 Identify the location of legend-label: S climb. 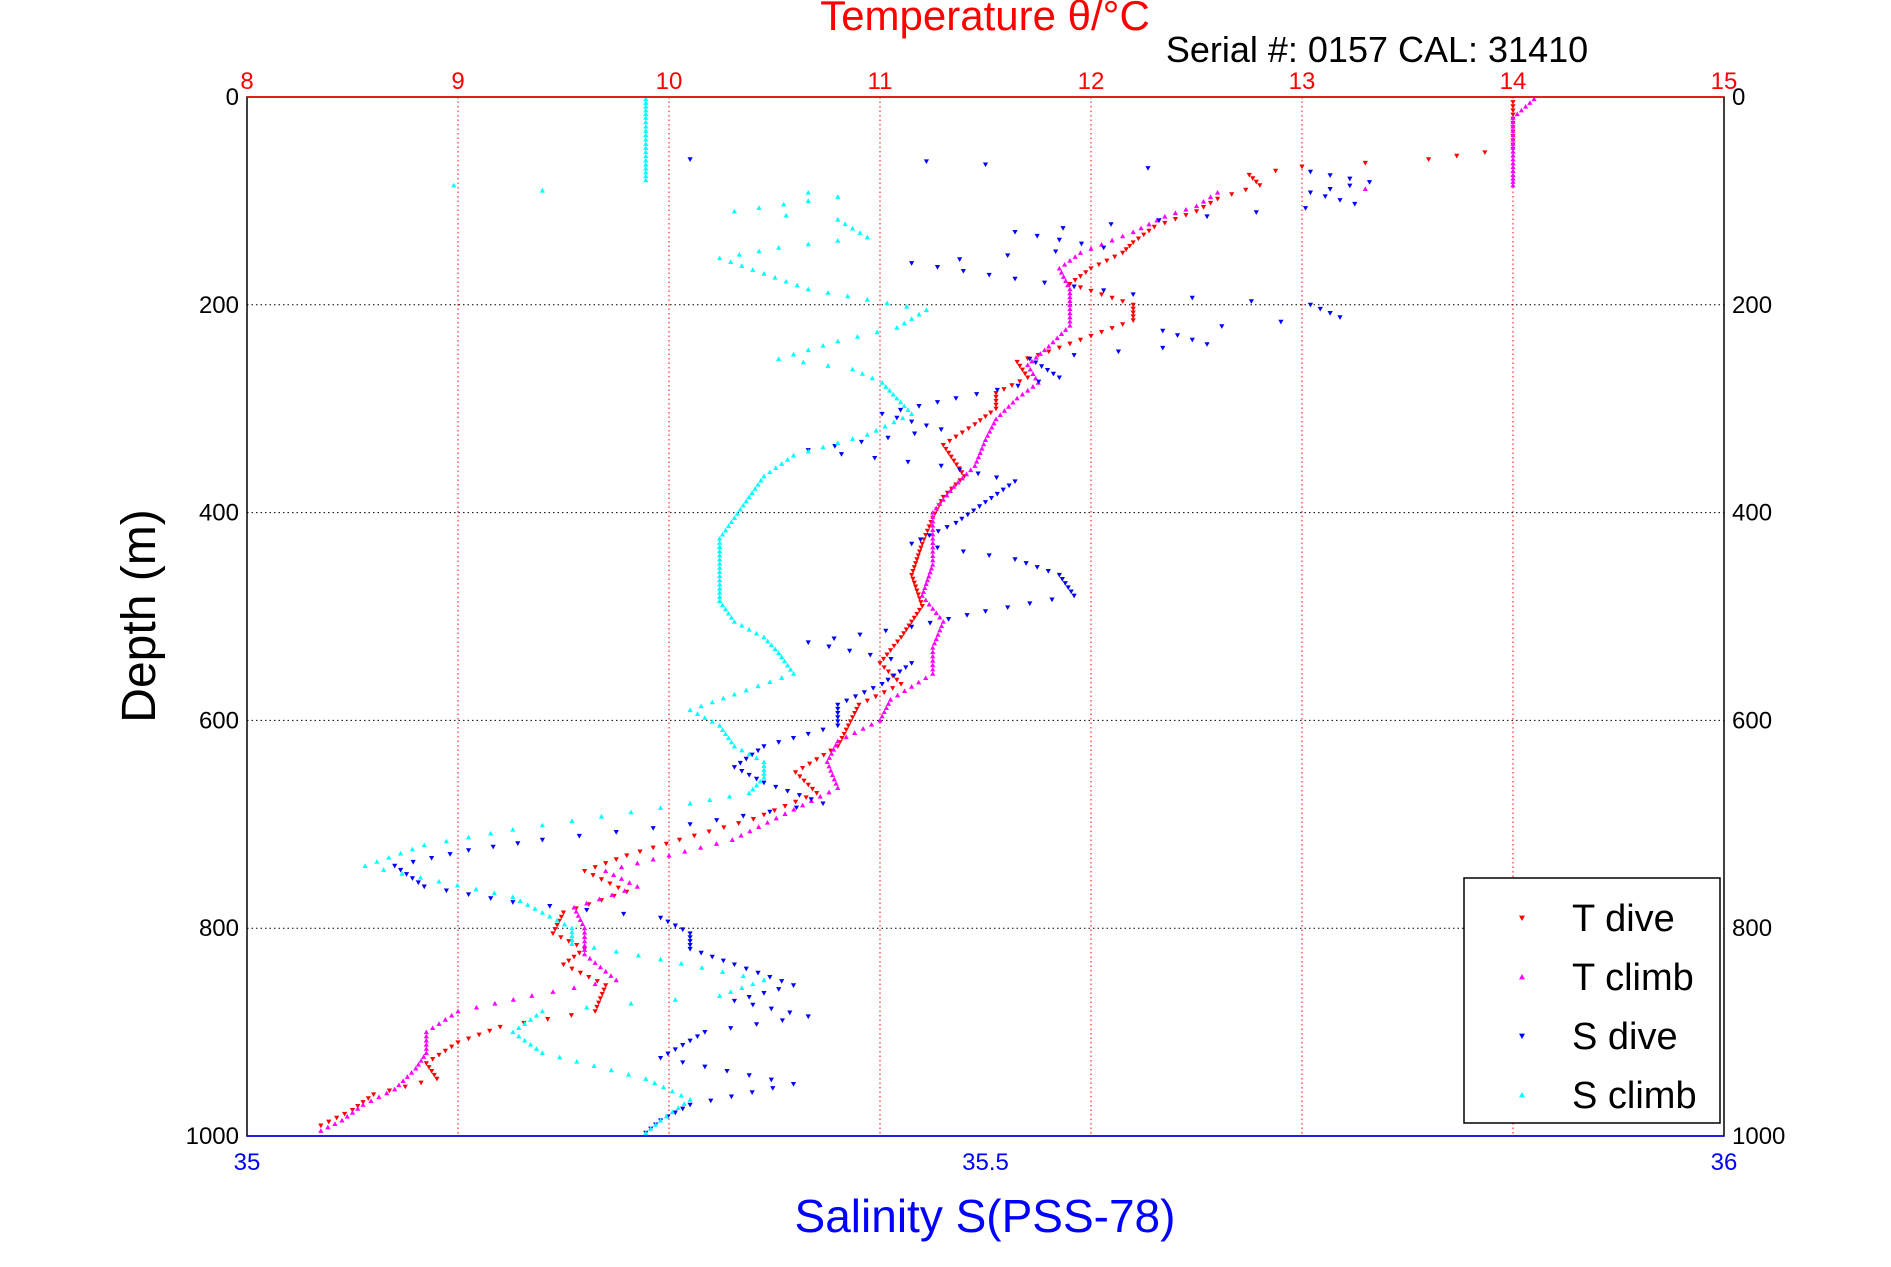
(1634, 1096).